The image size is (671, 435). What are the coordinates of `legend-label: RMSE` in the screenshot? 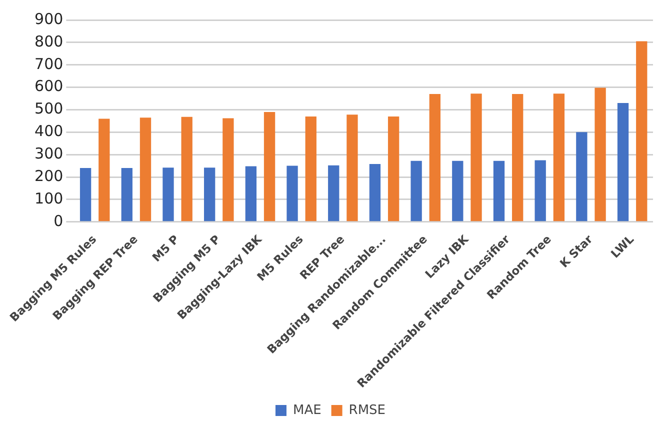 It's located at (367, 410).